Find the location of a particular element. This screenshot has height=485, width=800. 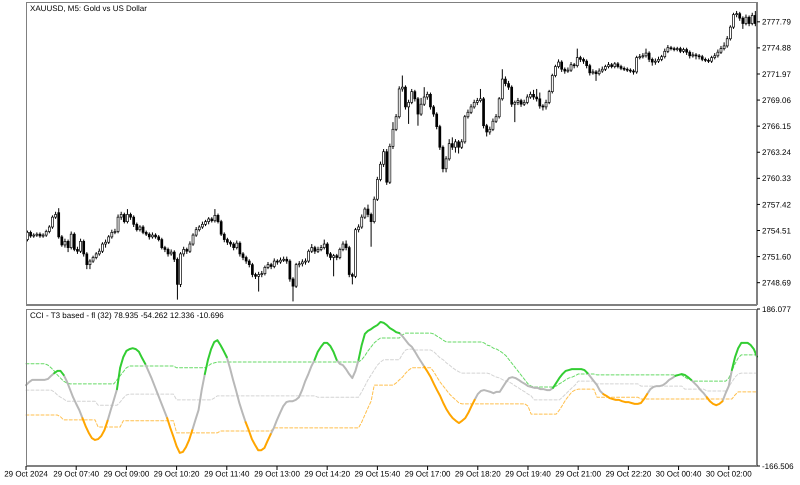

x-tick-label: 30 Oct 00:40 is located at coordinates (679, 474).